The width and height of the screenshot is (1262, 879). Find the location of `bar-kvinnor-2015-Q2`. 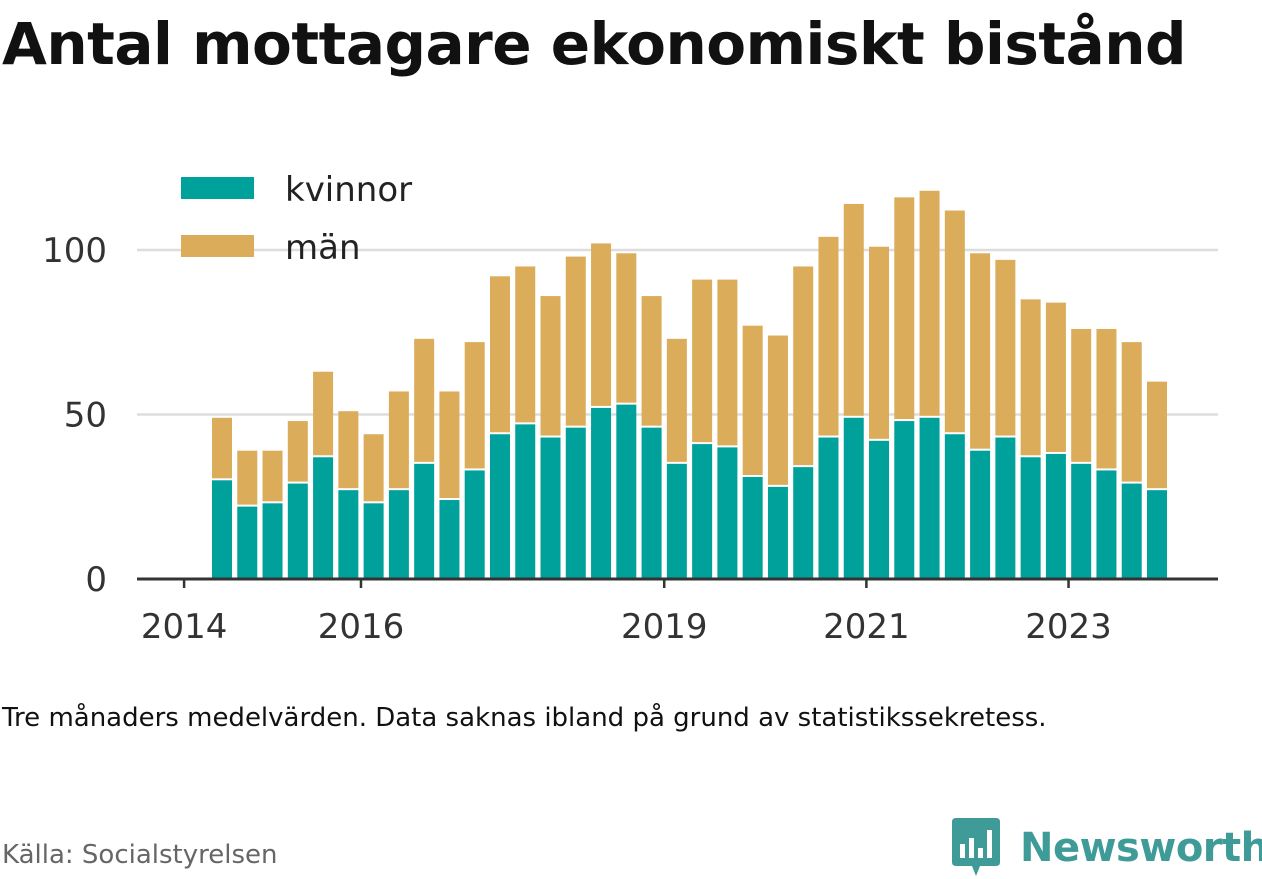

bar-kvinnor-2015-Q2 is located at coordinates (323, 518).